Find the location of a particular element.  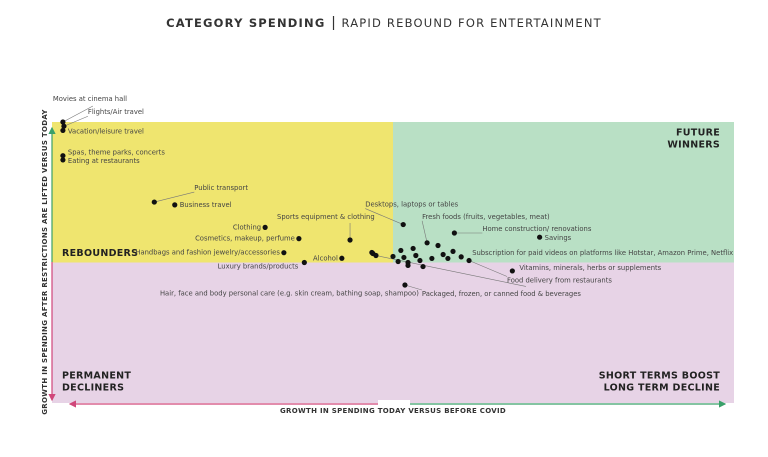

point-label: Home construction/ renovations is located at coordinates (536, 229).